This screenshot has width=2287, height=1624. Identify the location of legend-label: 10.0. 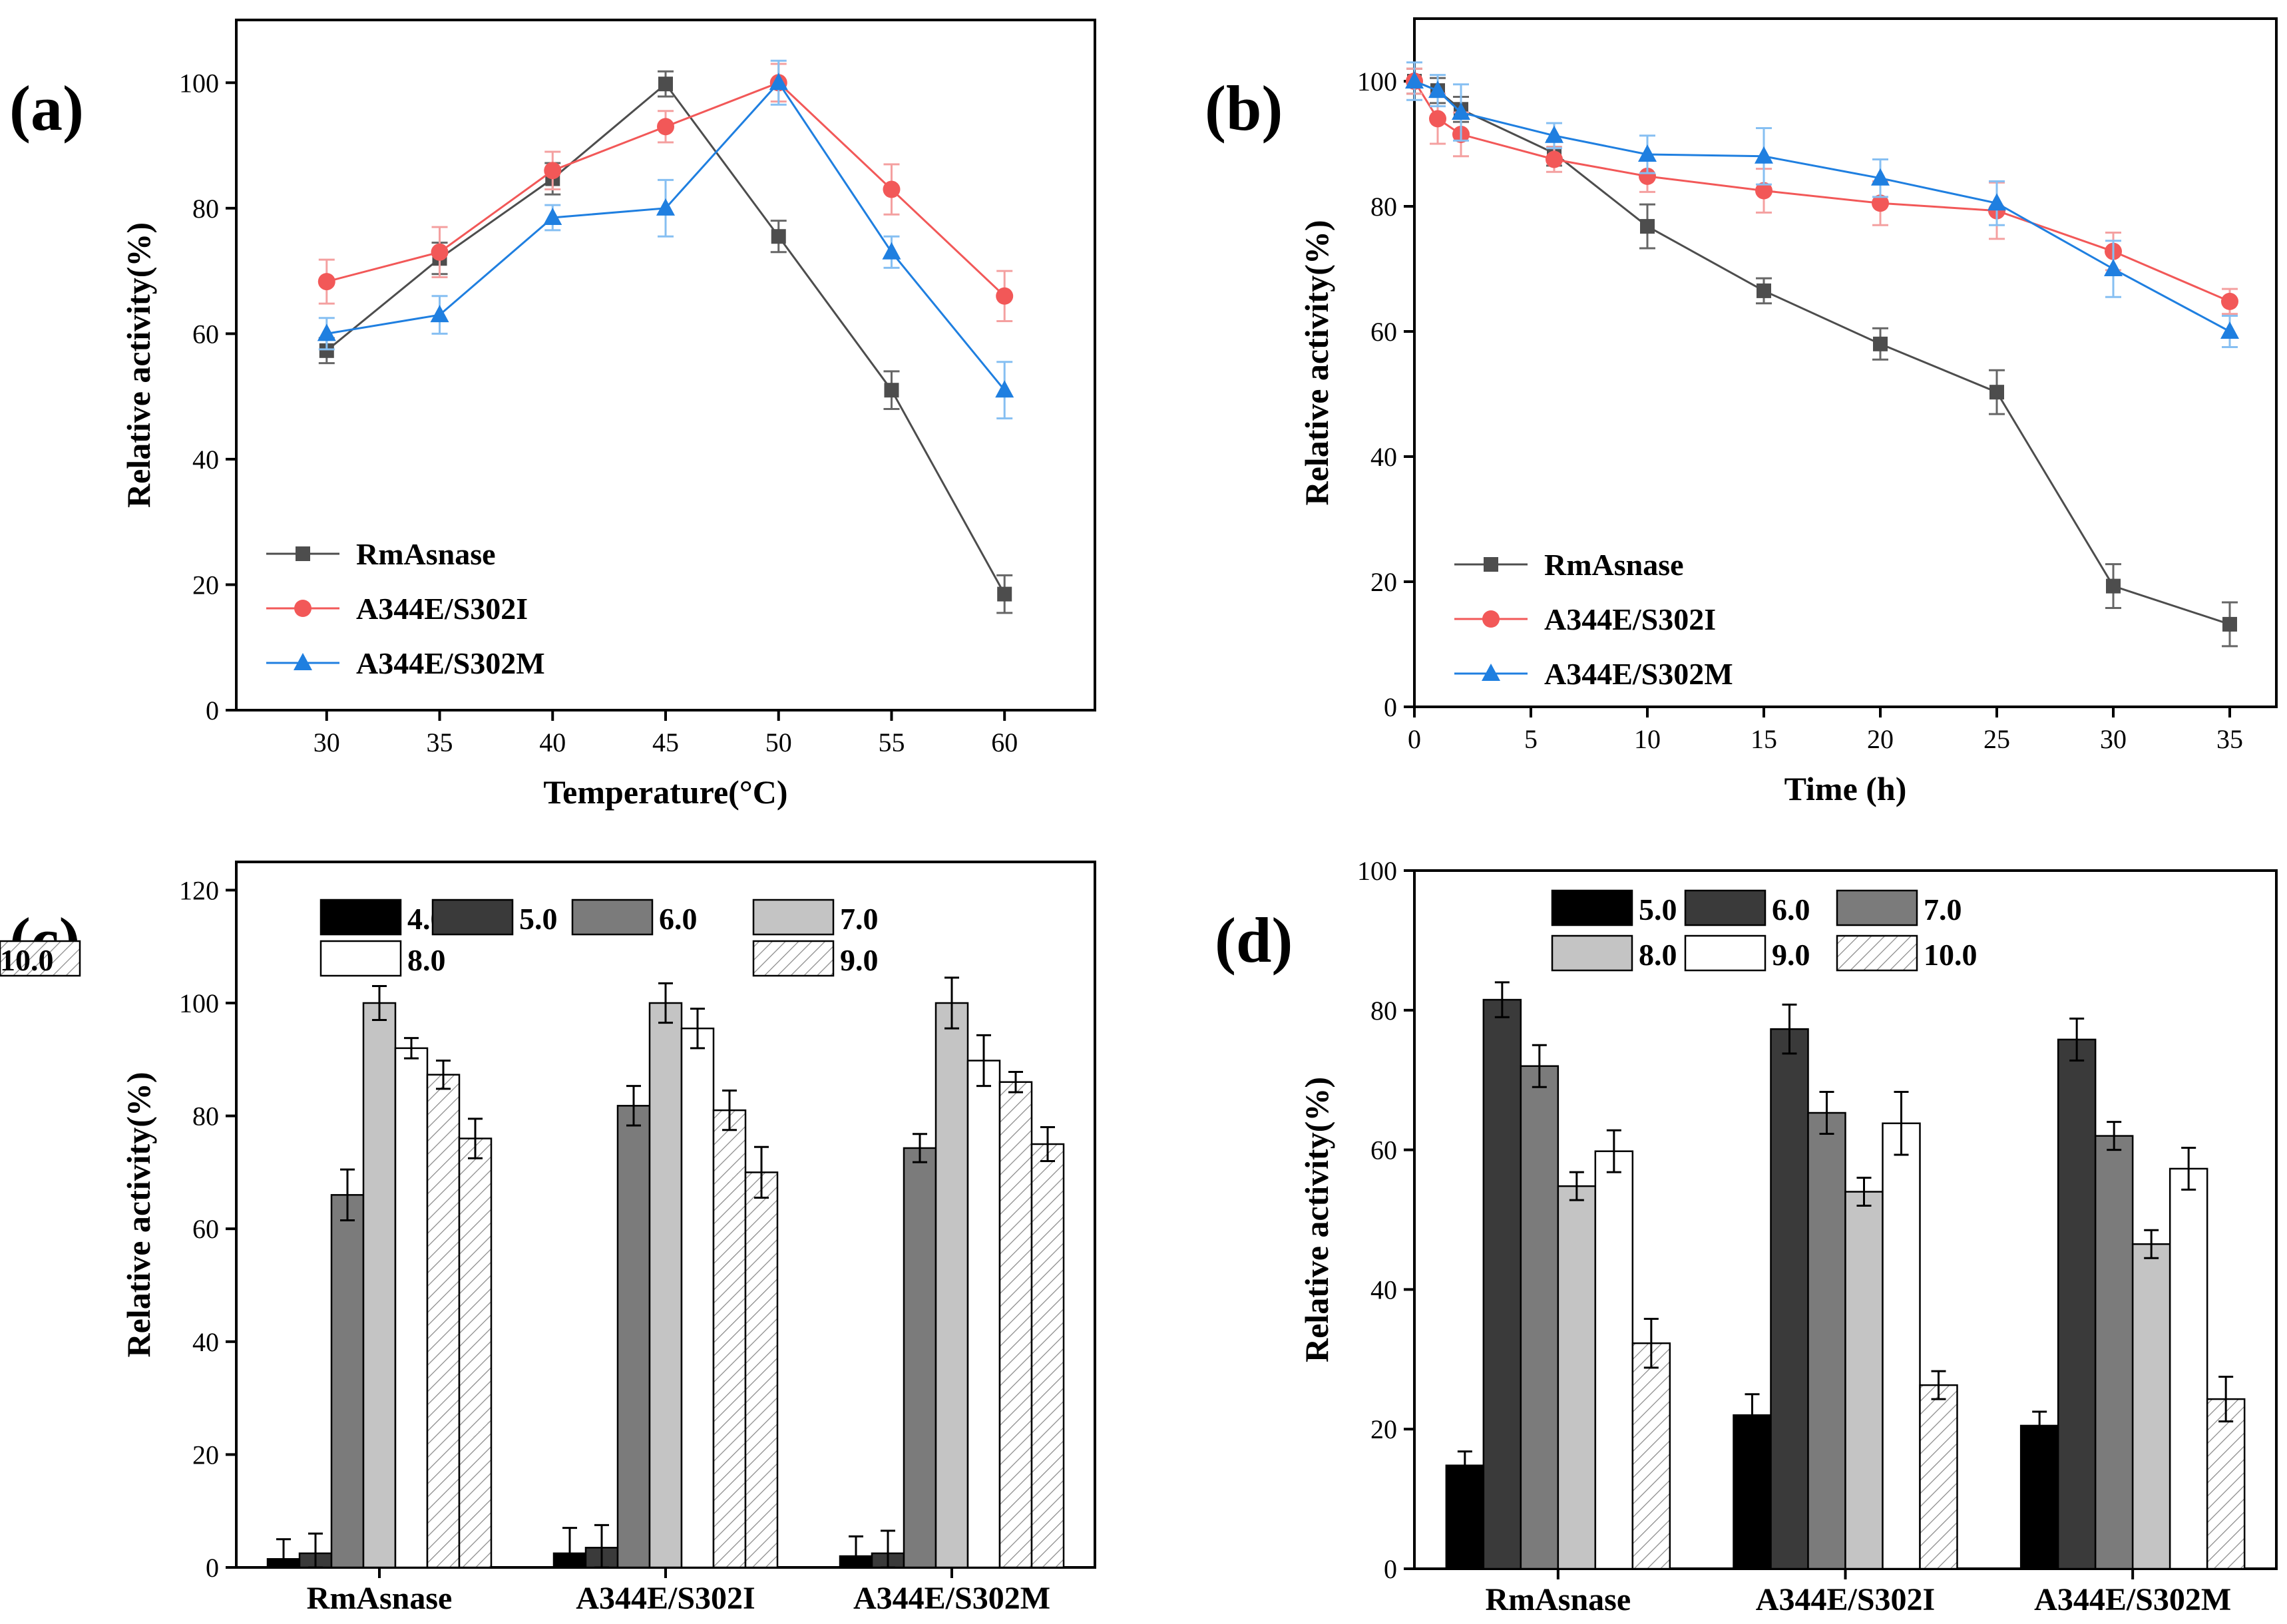
(27, 960).